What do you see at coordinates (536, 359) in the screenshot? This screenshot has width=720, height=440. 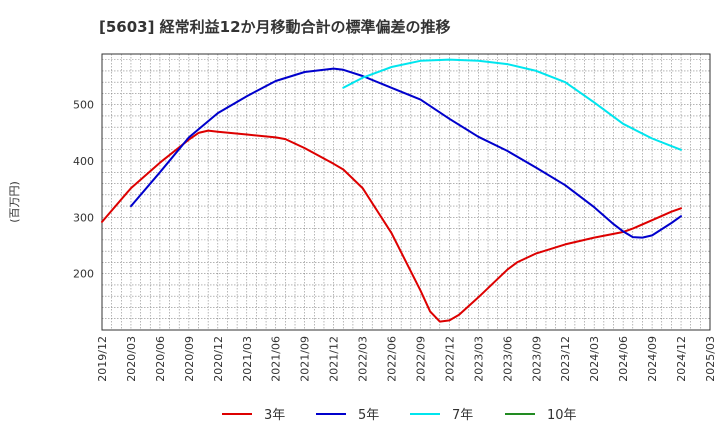 I see `x-tick-label: 2023/09` at bounding box center [536, 359].